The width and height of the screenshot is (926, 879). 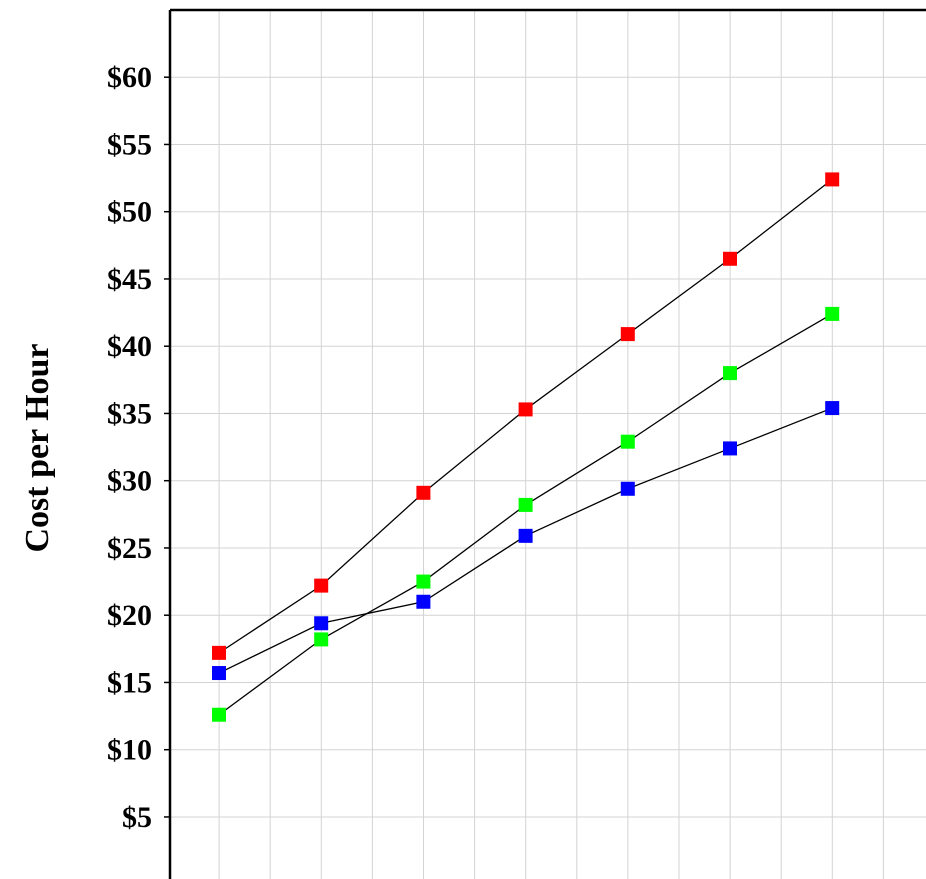 What do you see at coordinates (129, 77) in the screenshot?
I see `y-tick-label: $60` at bounding box center [129, 77].